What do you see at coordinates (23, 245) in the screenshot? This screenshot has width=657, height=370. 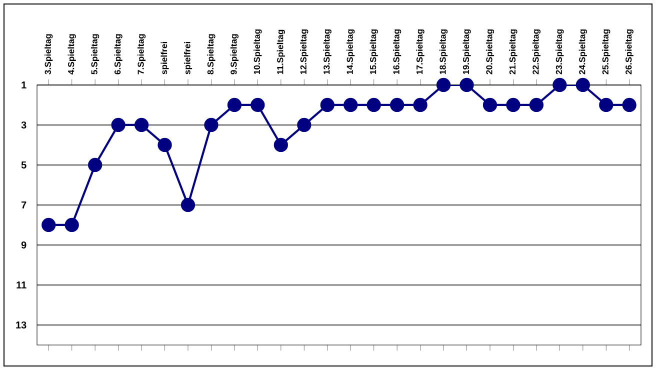 I see `y-tick-label: 9` at bounding box center [23, 245].